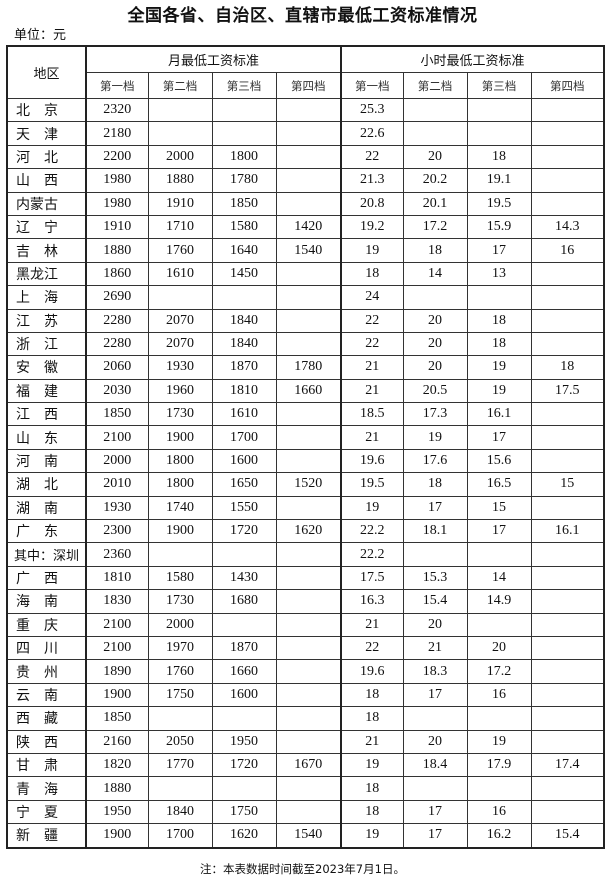  I want to click on hourly-tier-1-cell: 22.2, so click(372, 554).